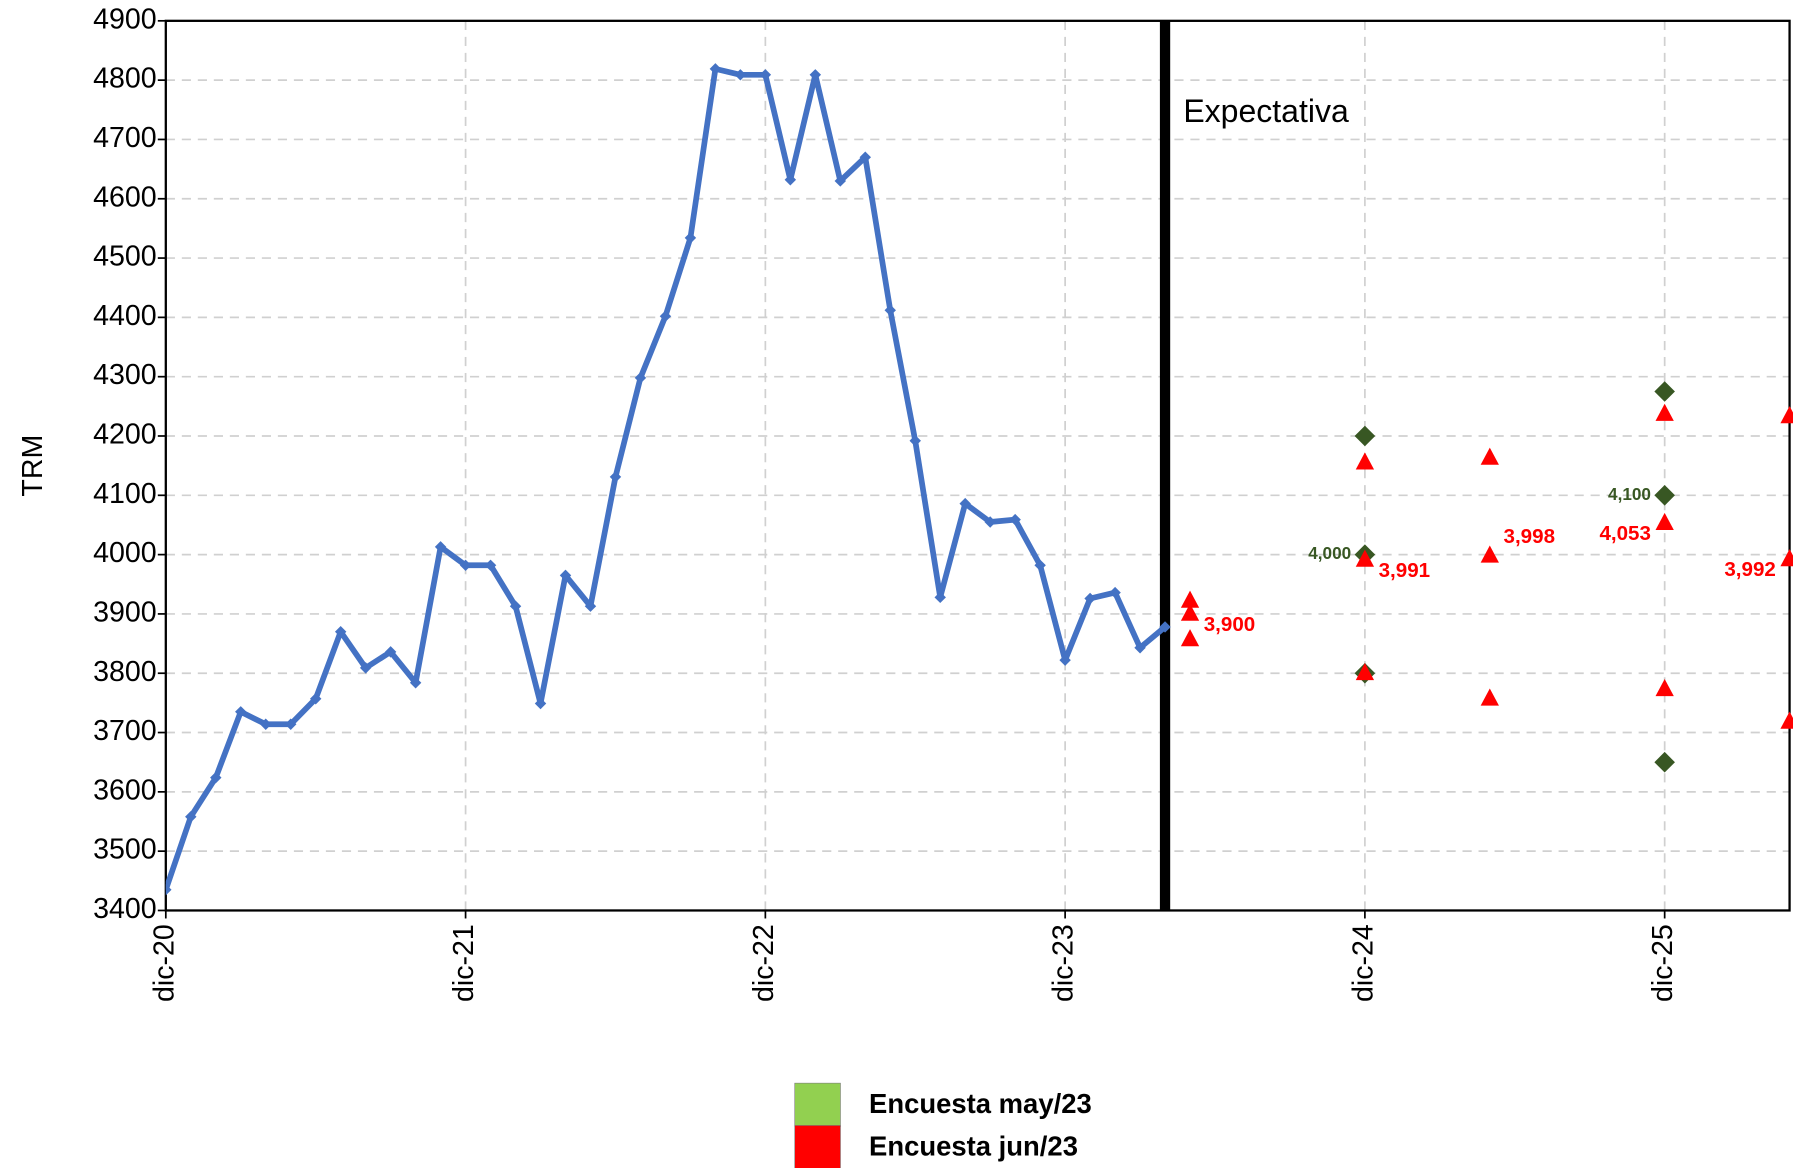 This screenshot has height=1168, width=1793. Describe the element at coordinates (464, 963) in the screenshot. I see `x-tick-label: dic-21` at that location.